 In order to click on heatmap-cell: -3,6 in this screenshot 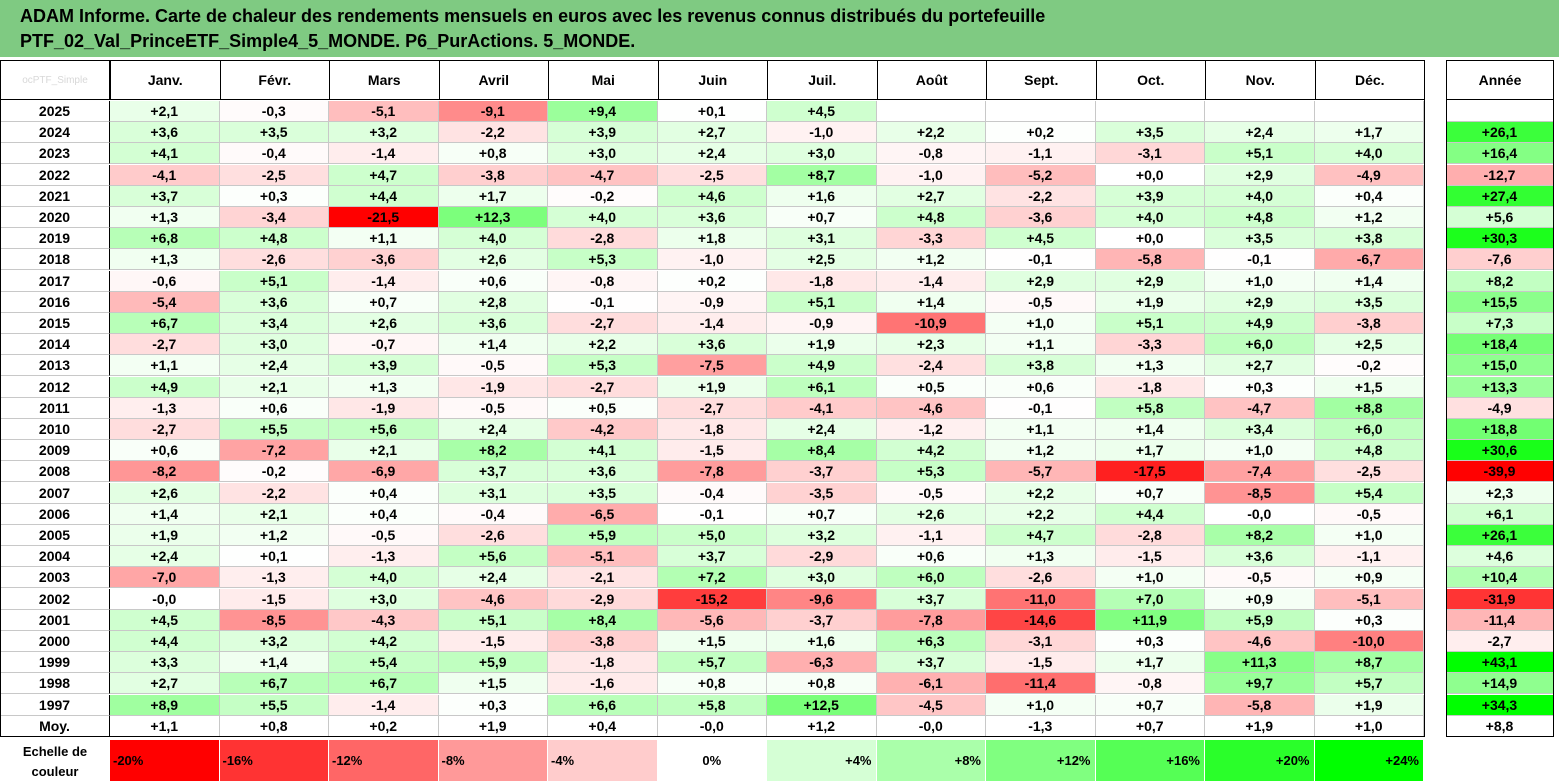, I will do `click(384, 260)`.